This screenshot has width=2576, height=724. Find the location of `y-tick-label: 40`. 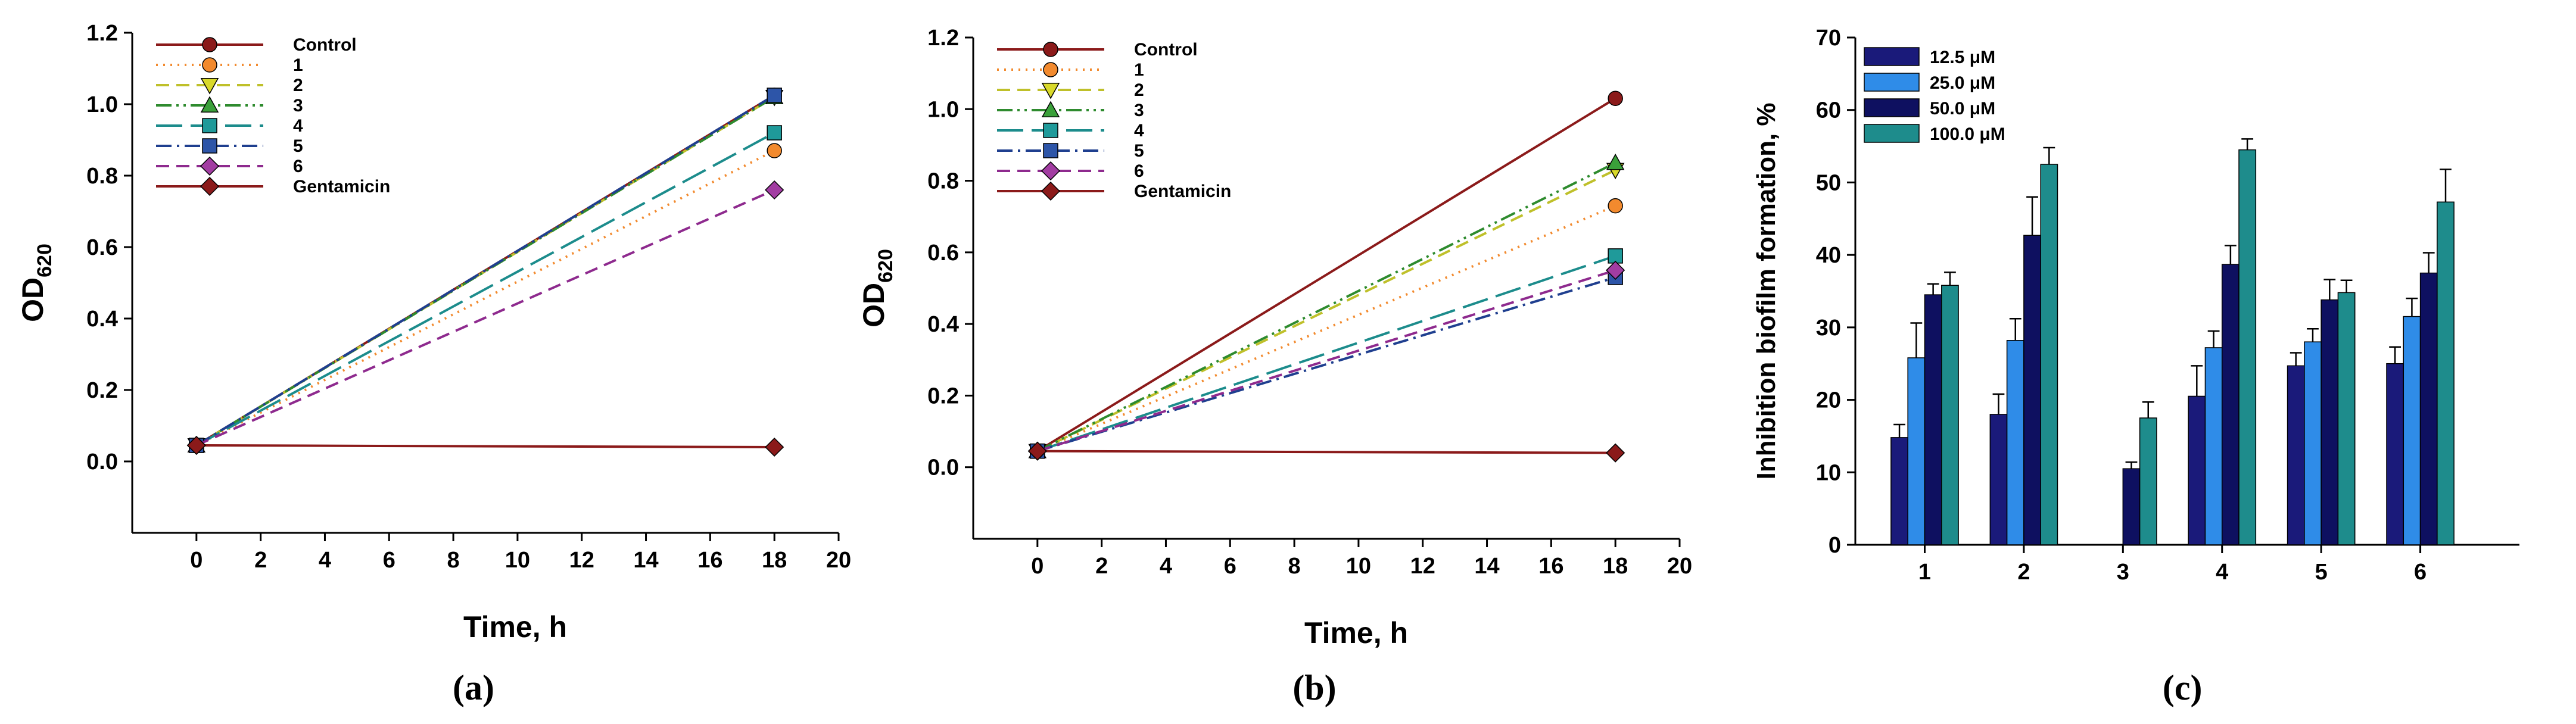

y-tick-label: 40 is located at coordinates (1828, 255).